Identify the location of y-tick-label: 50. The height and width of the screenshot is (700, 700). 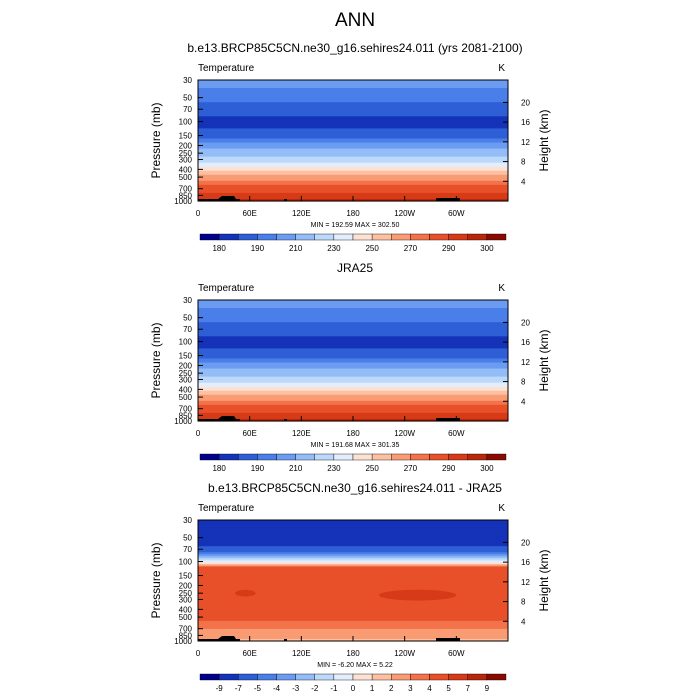
(187, 318).